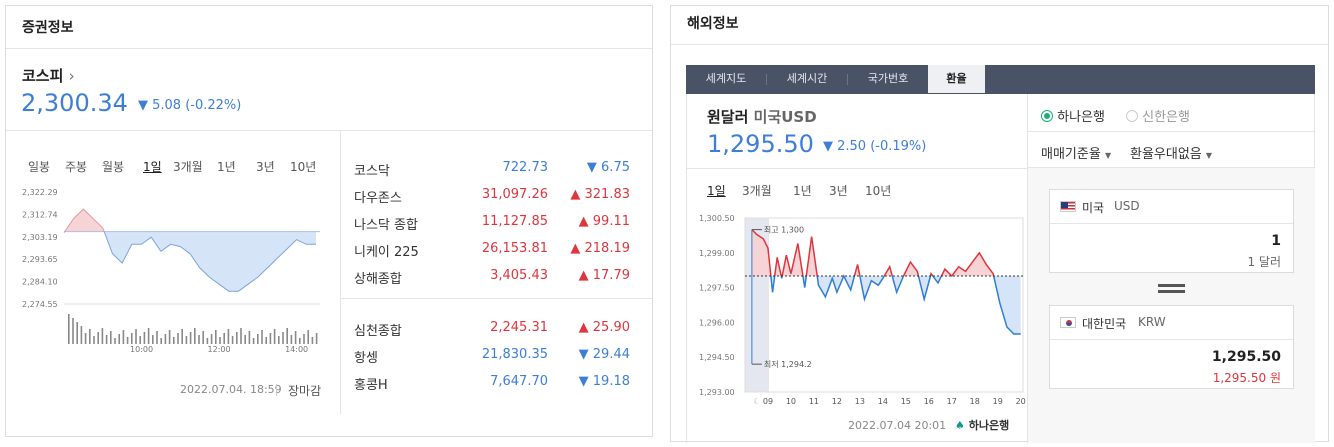 This screenshot has width=1334, height=447. What do you see at coordinates (1166, 117) in the screenshot?
I see `bank-label-shinhan: 신한은행` at bounding box center [1166, 117].